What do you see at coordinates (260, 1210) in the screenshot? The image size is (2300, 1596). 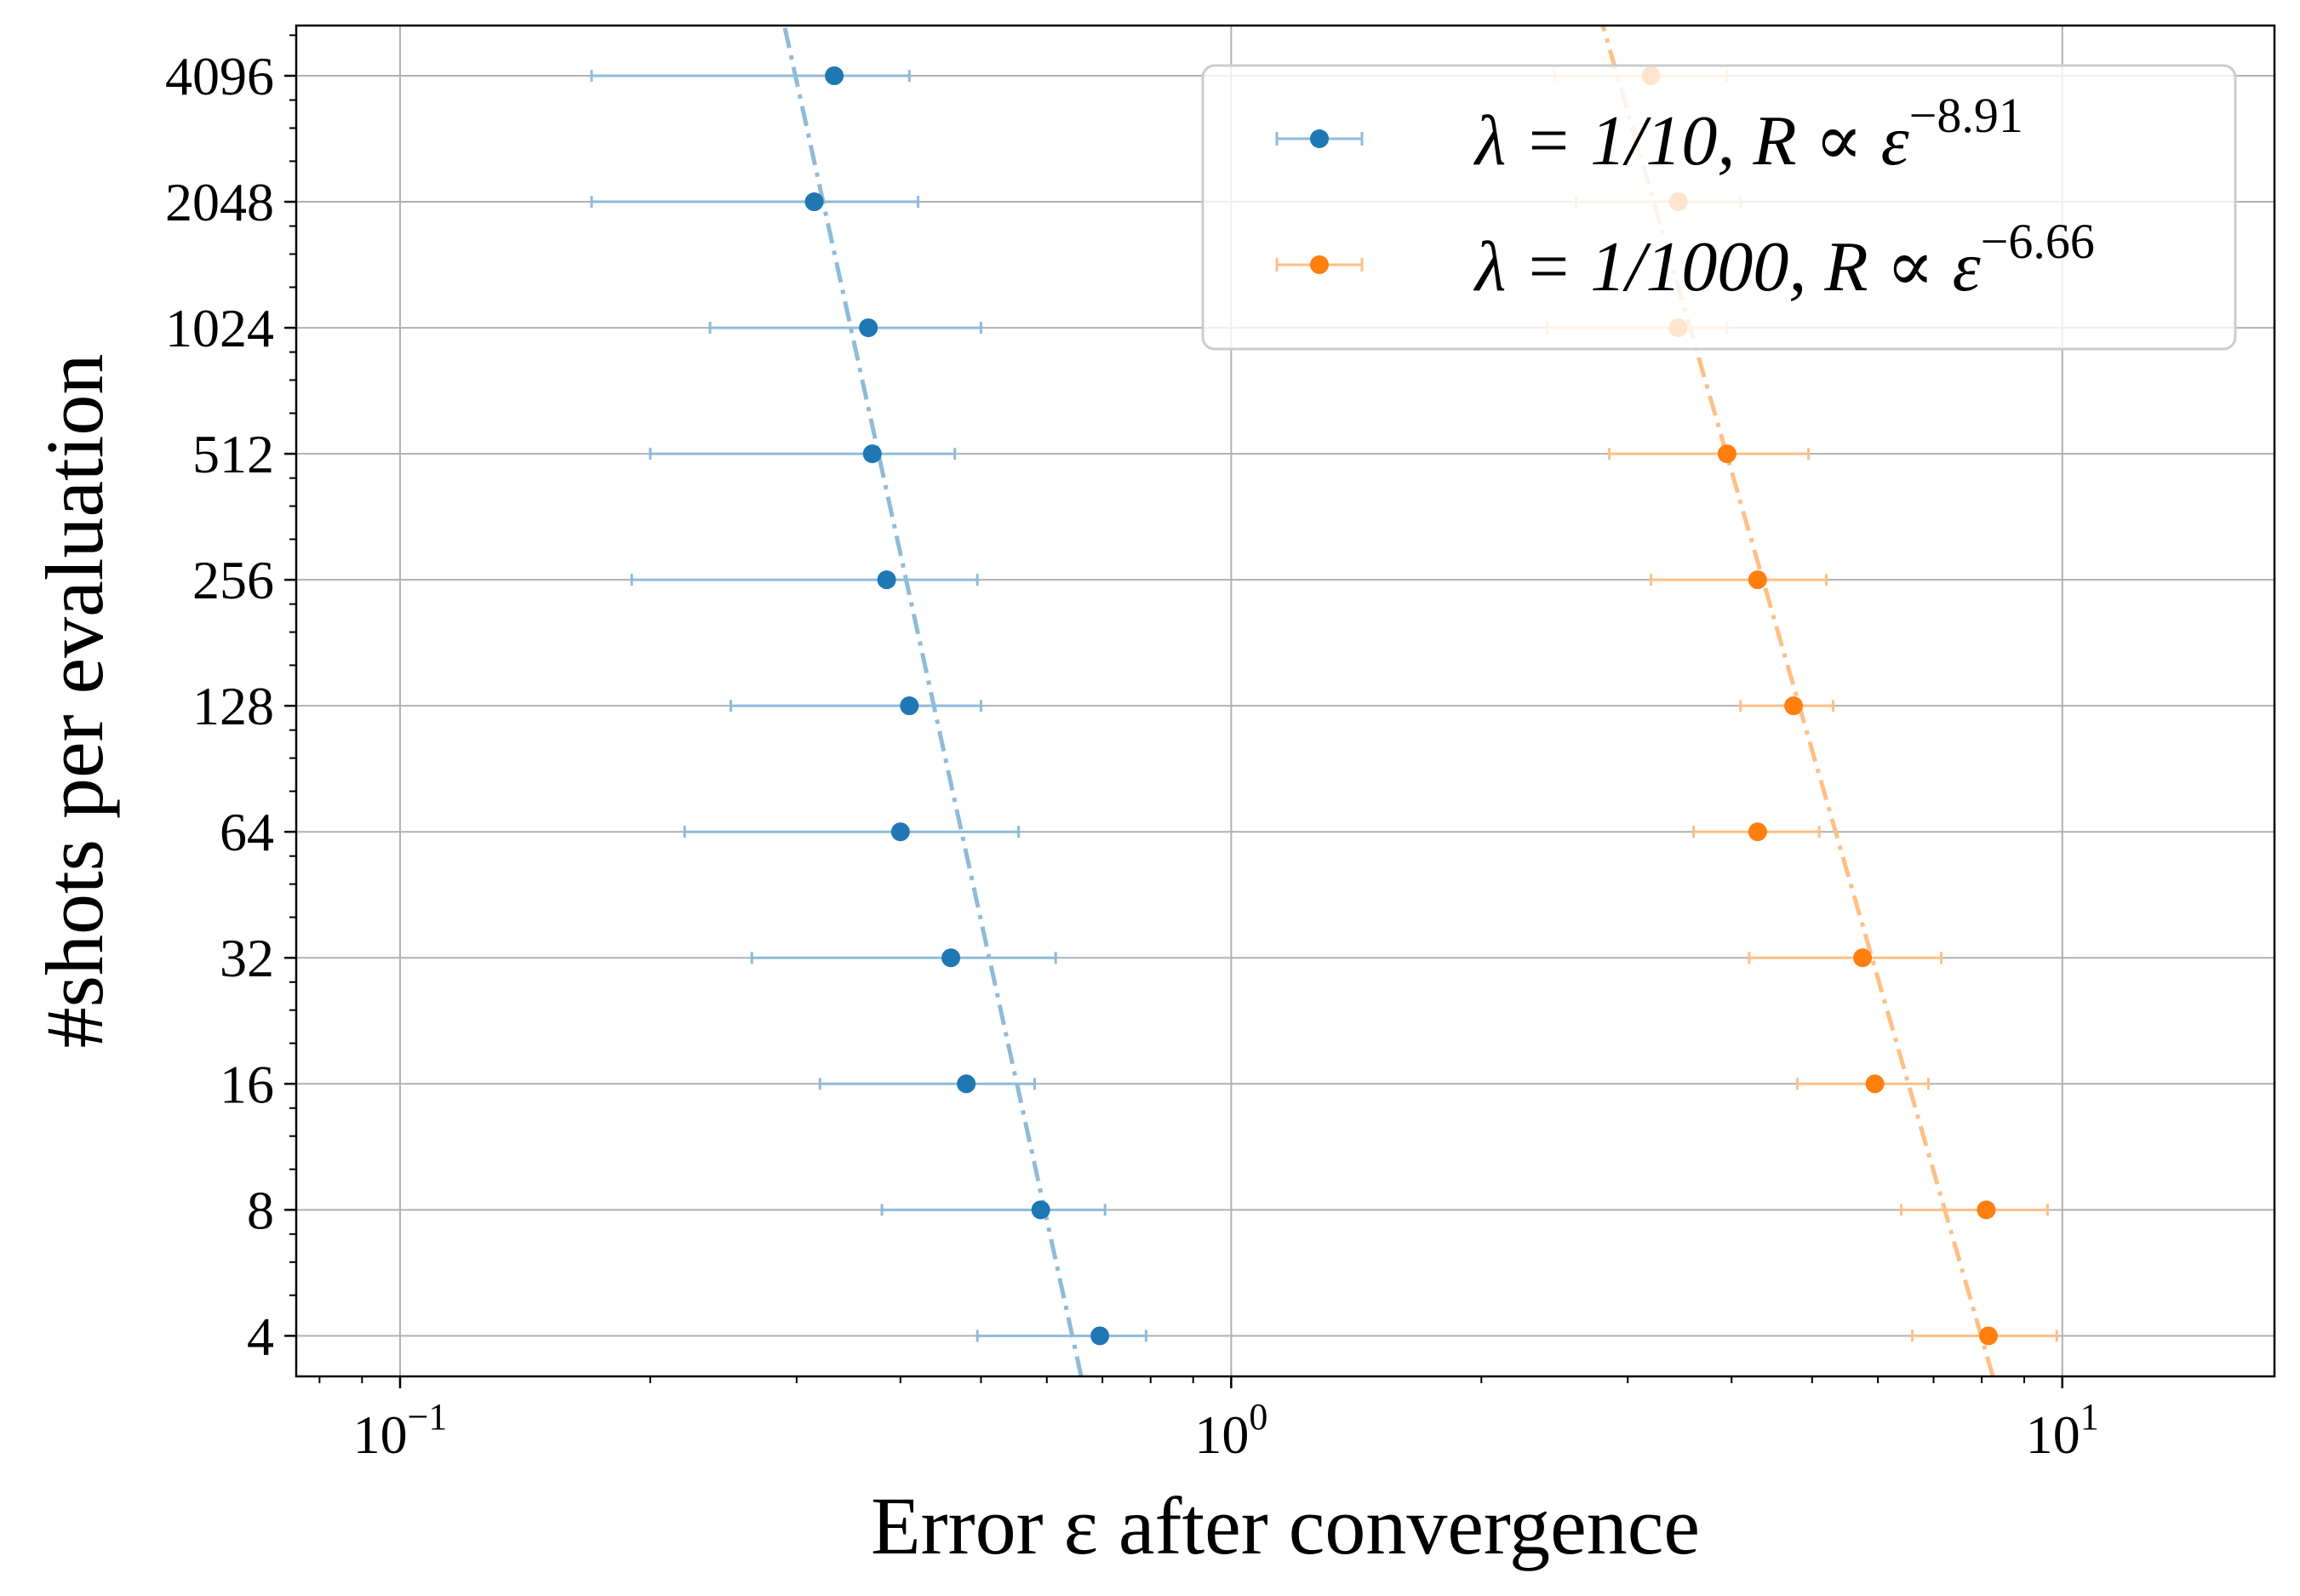 I see `y-tick-label: 8` at bounding box center [260, 1210].